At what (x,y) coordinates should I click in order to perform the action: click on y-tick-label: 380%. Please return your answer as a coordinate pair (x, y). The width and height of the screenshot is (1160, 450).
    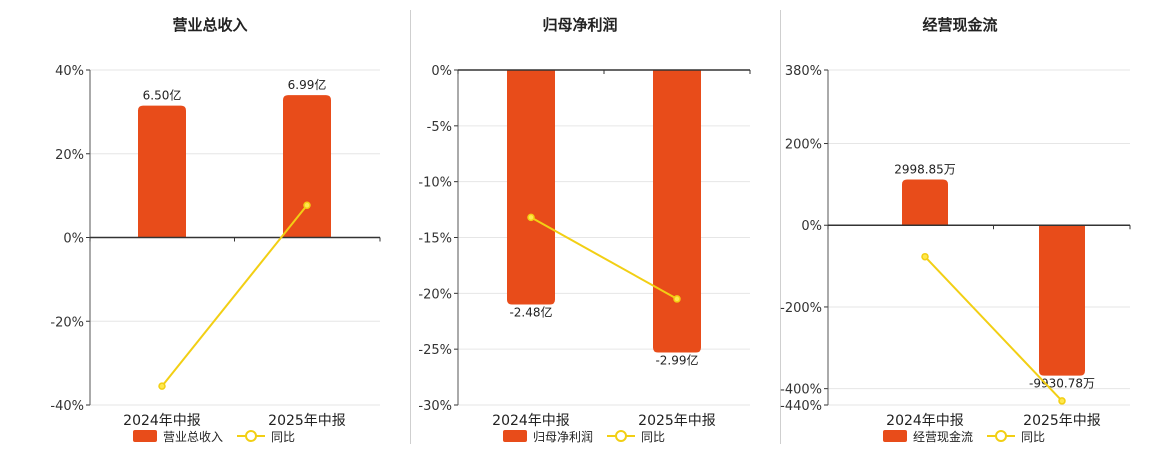
    Looking at the image, I should click on (803, 71).